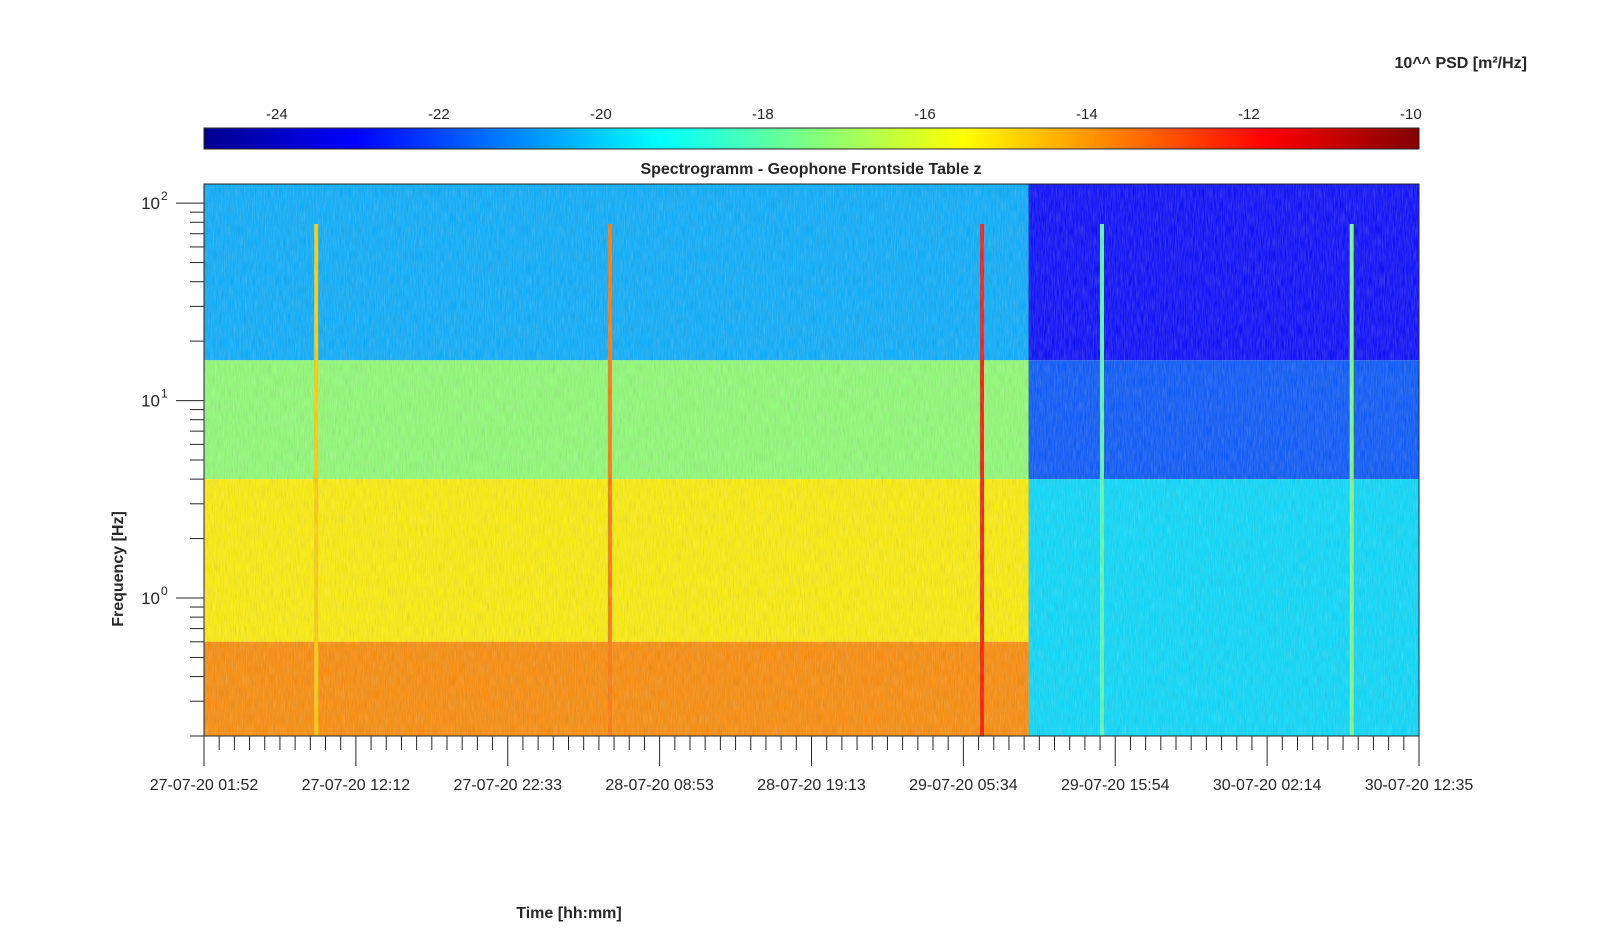 Image resolution: width=1600 pixels, height=942 pixels. Describe the element at coordinates (925, 114) in the screenshot. I see `colorbar-tick-label: -16` at that location.